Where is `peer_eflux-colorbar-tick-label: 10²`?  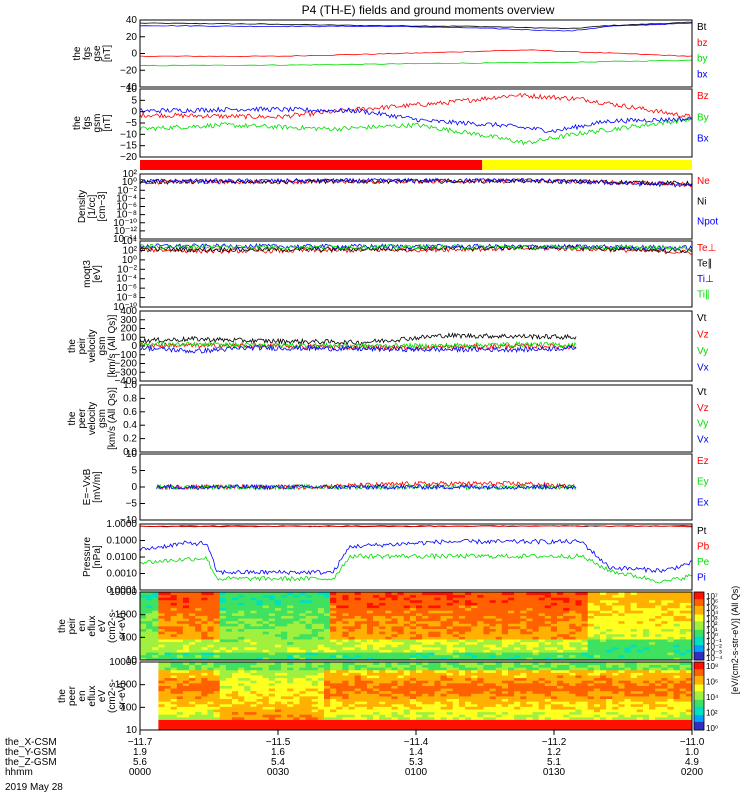 peer_eflux-colorbar-tick-label: 10² is located at coordinates (712, 713).